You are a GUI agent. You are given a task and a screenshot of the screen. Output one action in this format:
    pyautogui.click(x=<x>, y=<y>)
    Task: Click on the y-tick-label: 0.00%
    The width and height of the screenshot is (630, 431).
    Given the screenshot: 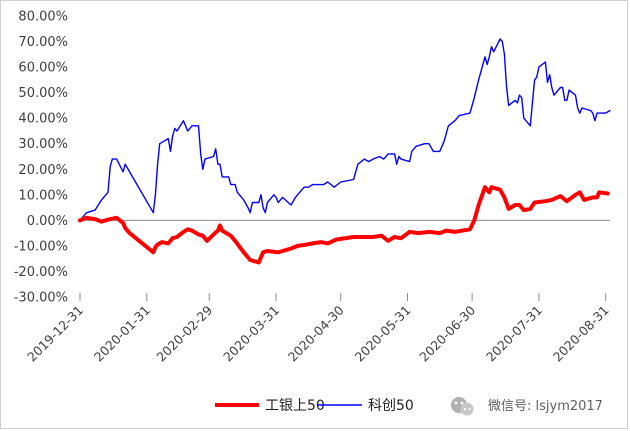 What is the action you would take?
    pyautogui.click(x=47, y=221)
    